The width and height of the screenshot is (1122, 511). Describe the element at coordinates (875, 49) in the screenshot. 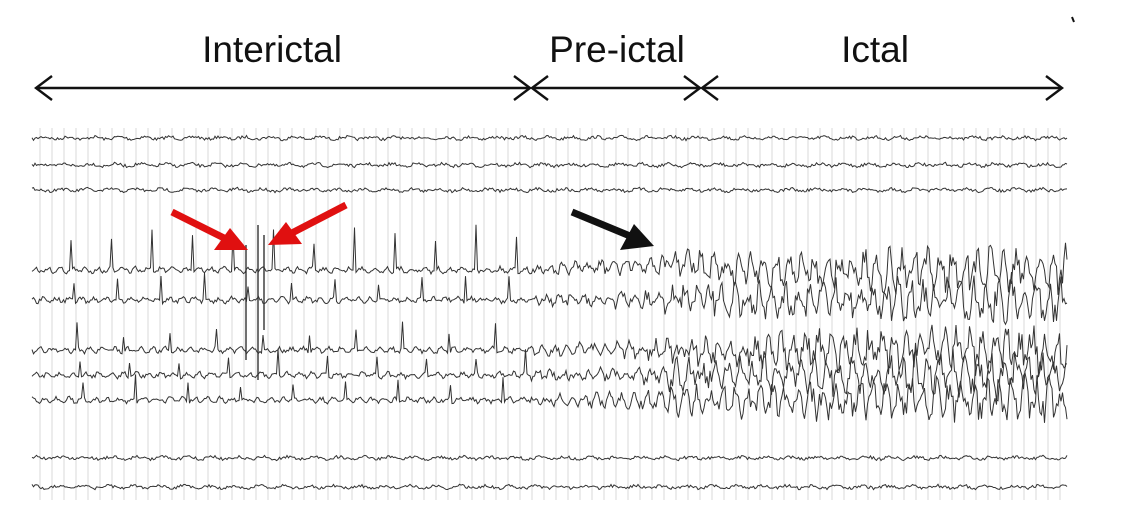

I see `phase-label-ictal: Ictal` at that location.